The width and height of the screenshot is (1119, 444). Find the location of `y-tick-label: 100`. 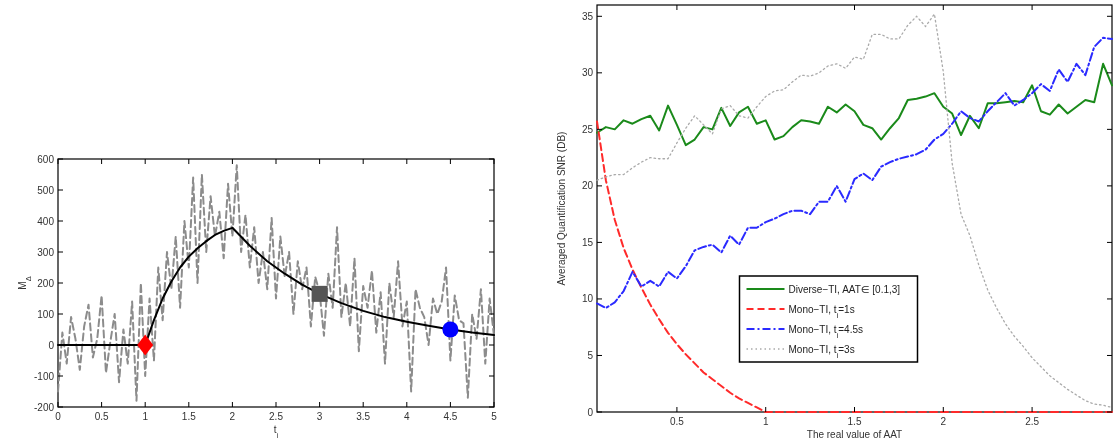

y-tick-label: 100 is located at coordinates (46, 314).